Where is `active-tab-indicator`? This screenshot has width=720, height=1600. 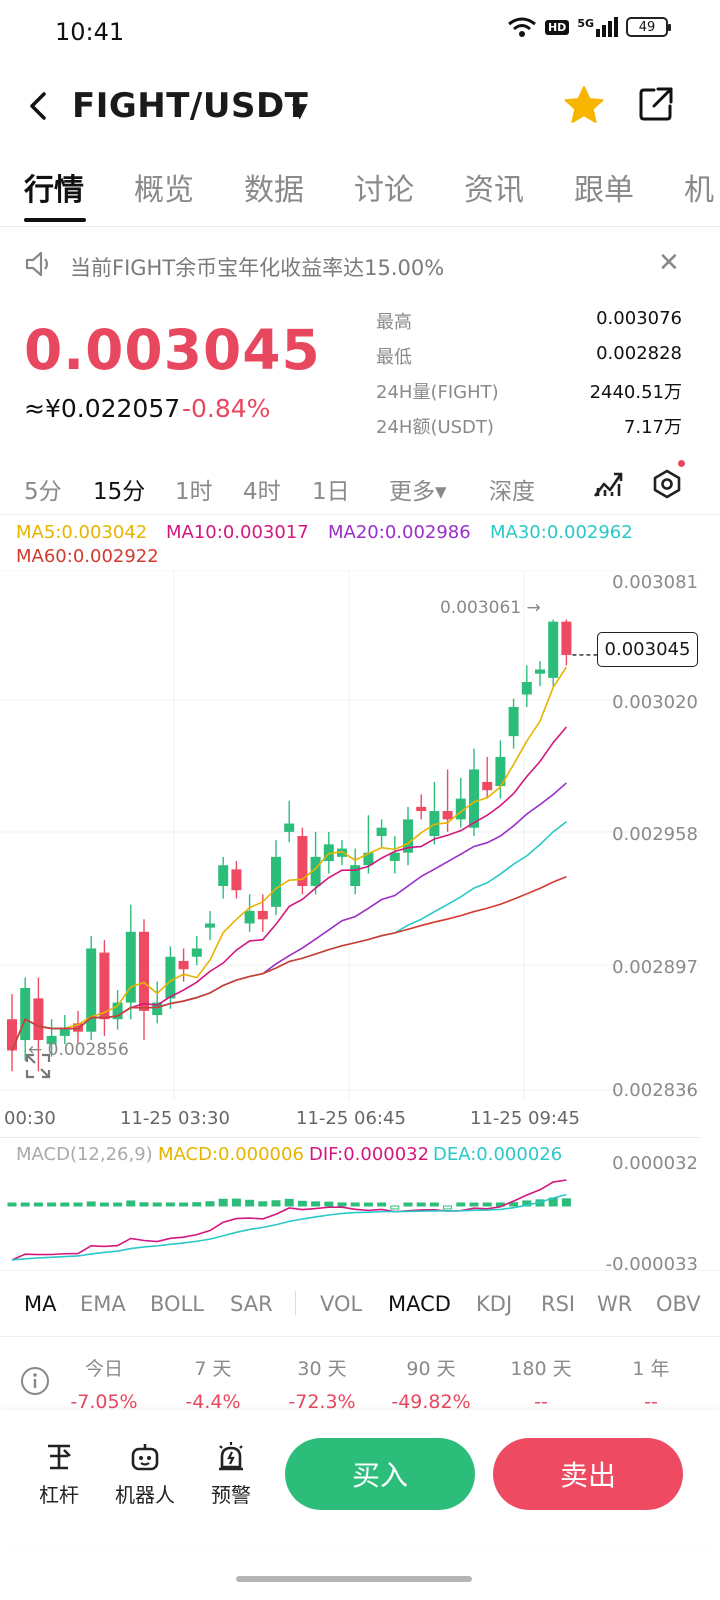 active-tab-indicator is located at coordinates (55, 220).